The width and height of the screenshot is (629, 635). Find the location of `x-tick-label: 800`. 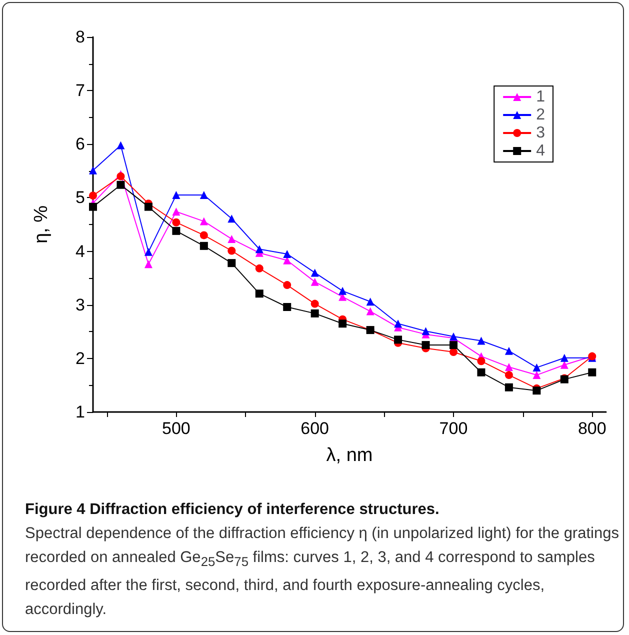

x-tick-label: 800 is located at coordinates (592, 428).